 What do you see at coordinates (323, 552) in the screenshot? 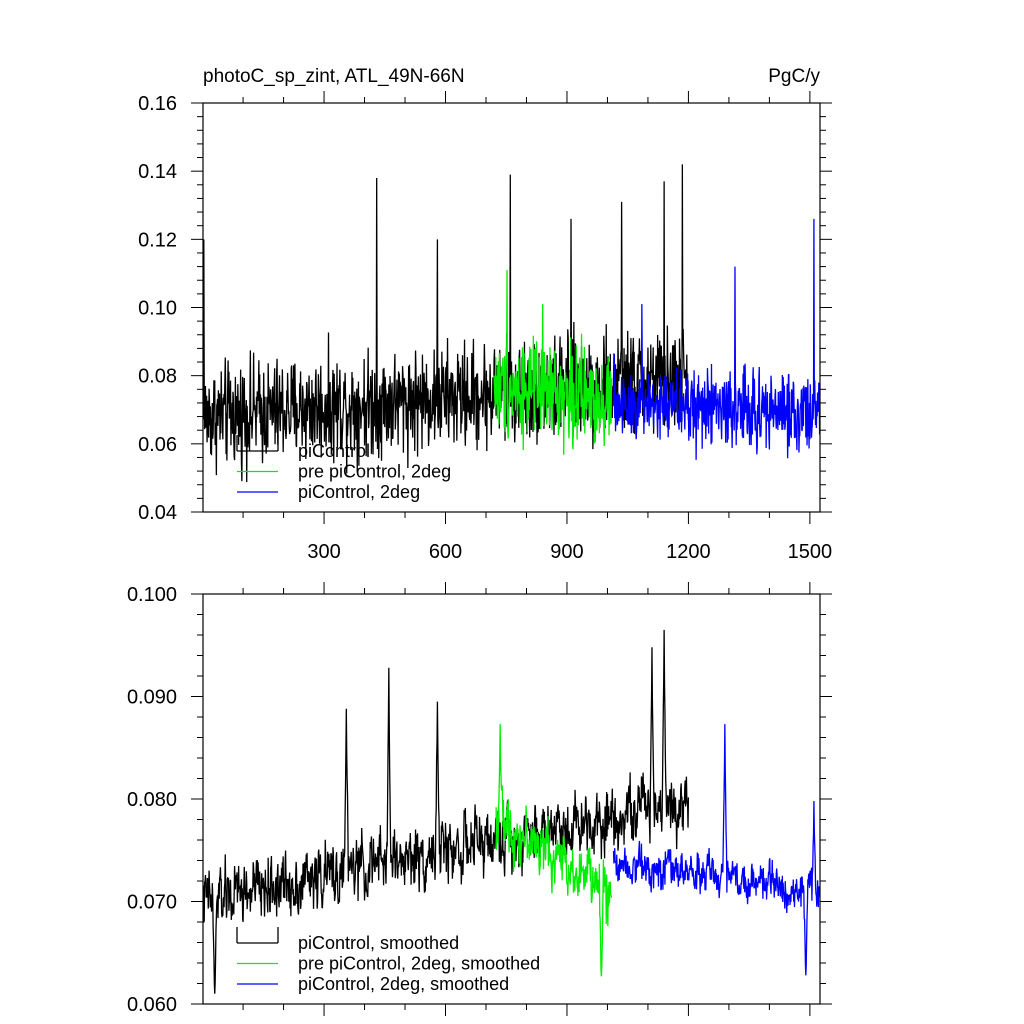
I see `x-tick-label: 300` at bounding box center [323, 552].